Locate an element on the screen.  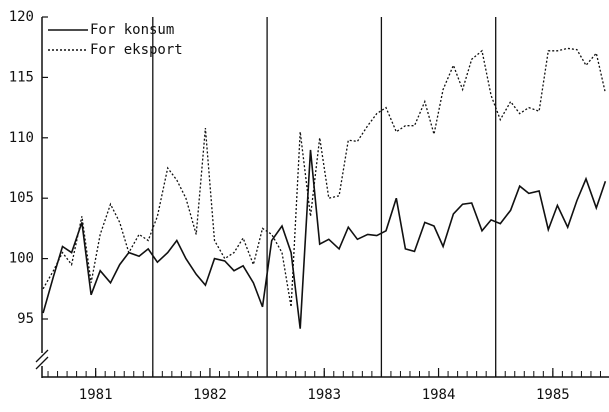
x-tick-label: 1985 is located at coordinates (553, 395).